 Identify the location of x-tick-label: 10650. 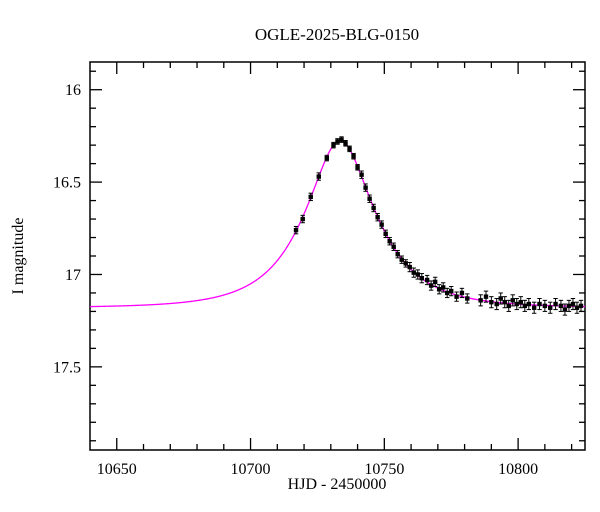
(117, 469).